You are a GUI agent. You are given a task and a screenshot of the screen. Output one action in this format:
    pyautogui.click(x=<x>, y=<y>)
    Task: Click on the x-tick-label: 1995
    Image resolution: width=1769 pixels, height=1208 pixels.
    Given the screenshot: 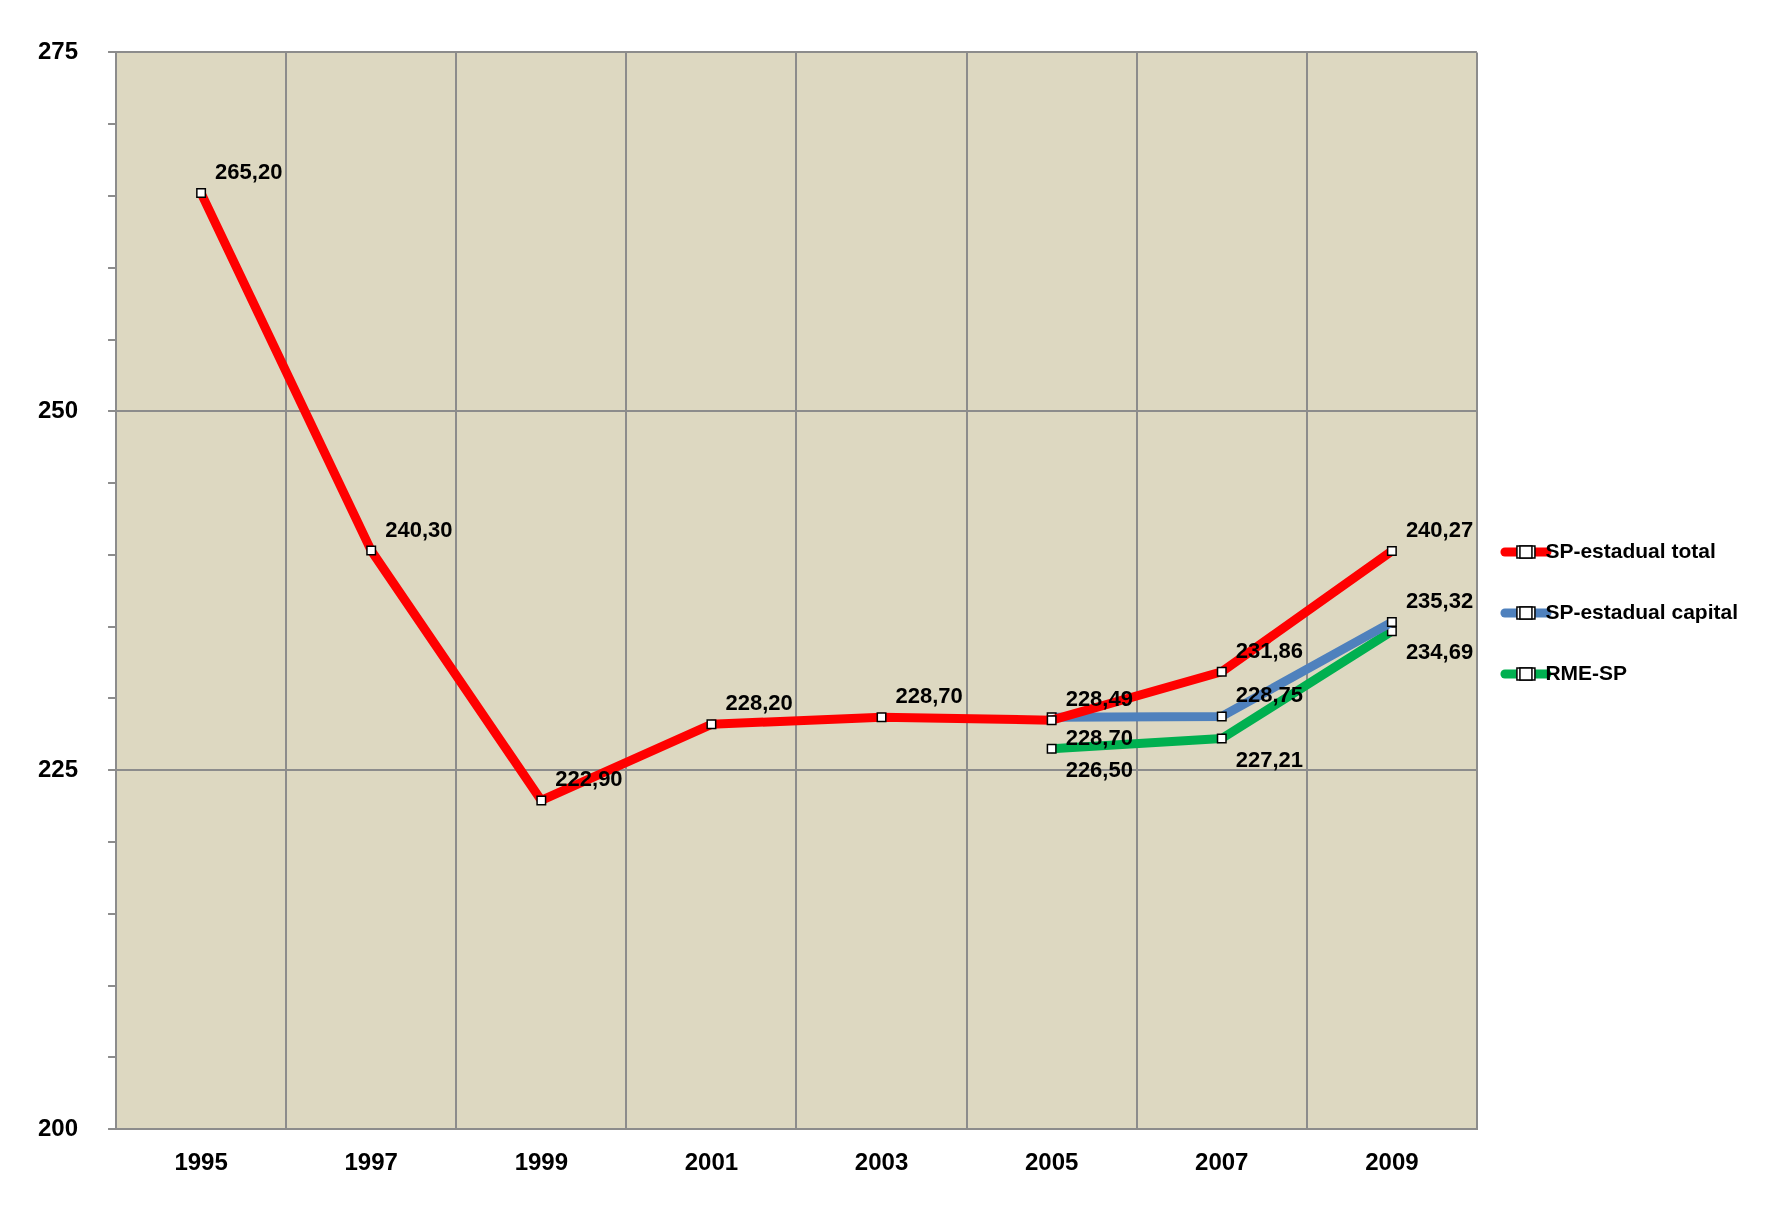 What is the action you would take?
    pyautogui.click(x=201, y=1162)
    